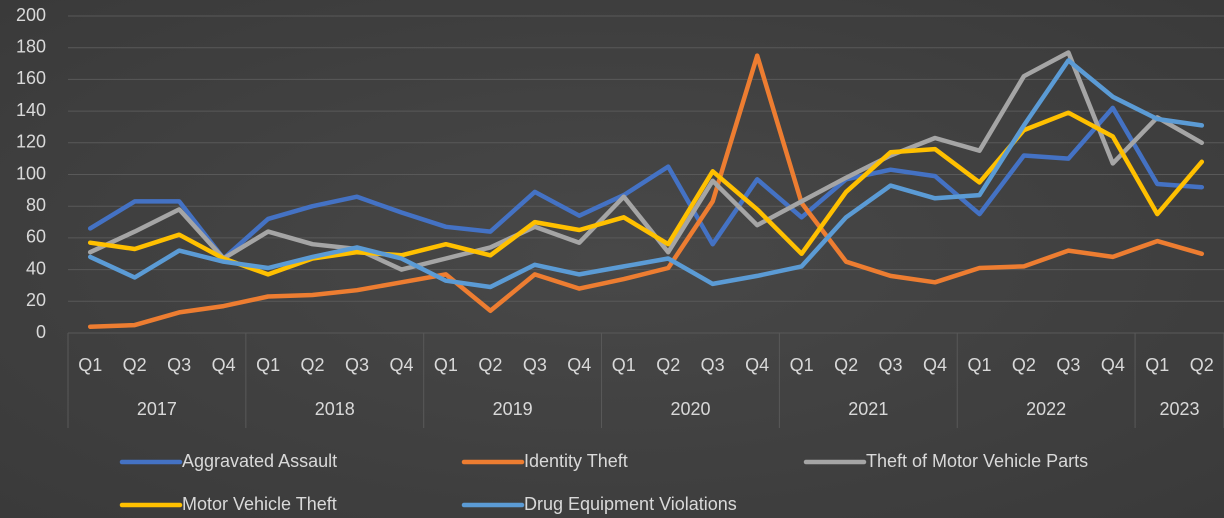  Describe the element at coordinates (335, 409) in the screenshot. I see `year-label: 2018` at that location.